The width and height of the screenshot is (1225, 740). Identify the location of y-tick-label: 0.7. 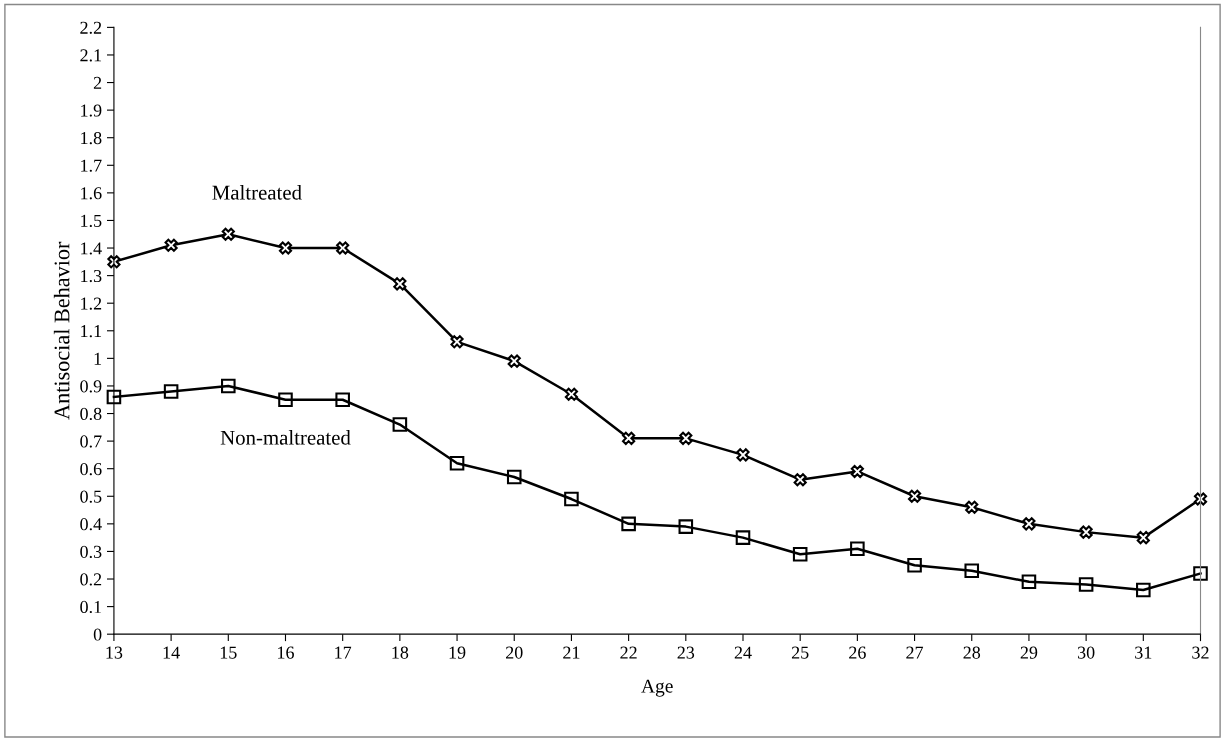
(91, 441).